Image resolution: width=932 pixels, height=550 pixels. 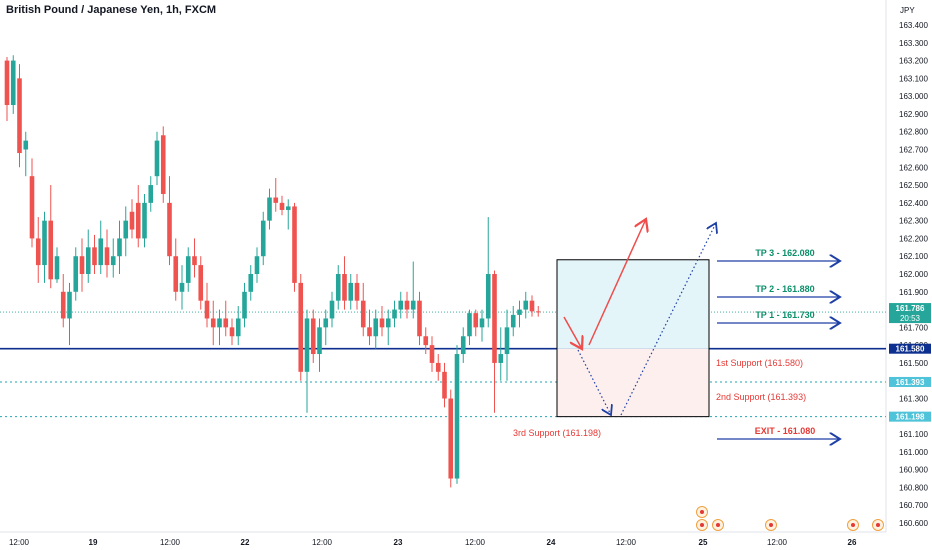 I want to click on trade-box, so click(x=633, y=338).